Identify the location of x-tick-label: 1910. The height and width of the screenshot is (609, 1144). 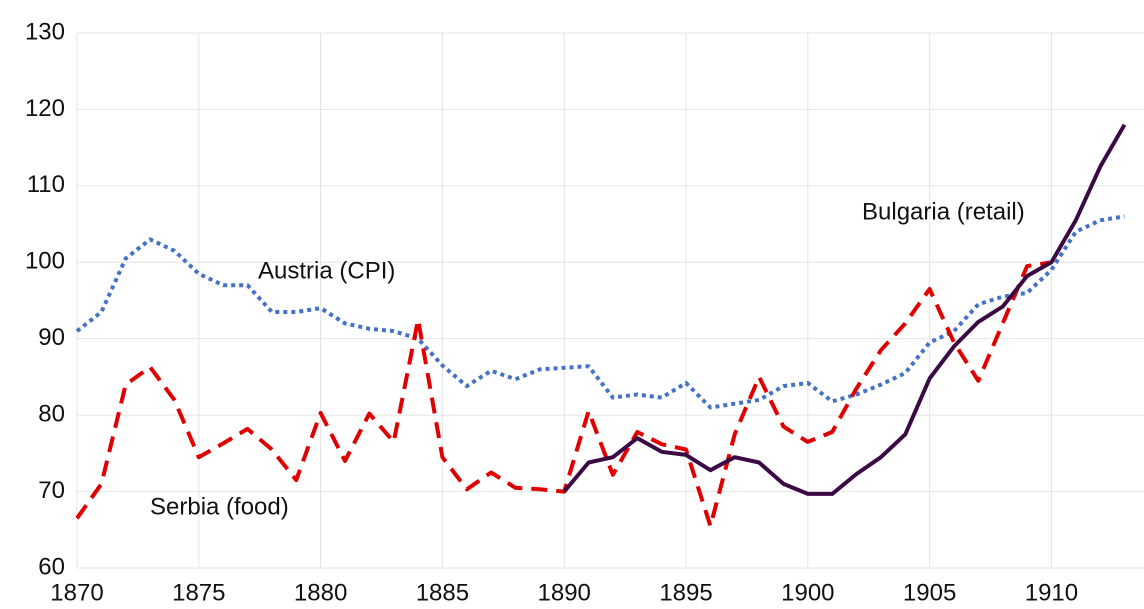
(1051, 592).